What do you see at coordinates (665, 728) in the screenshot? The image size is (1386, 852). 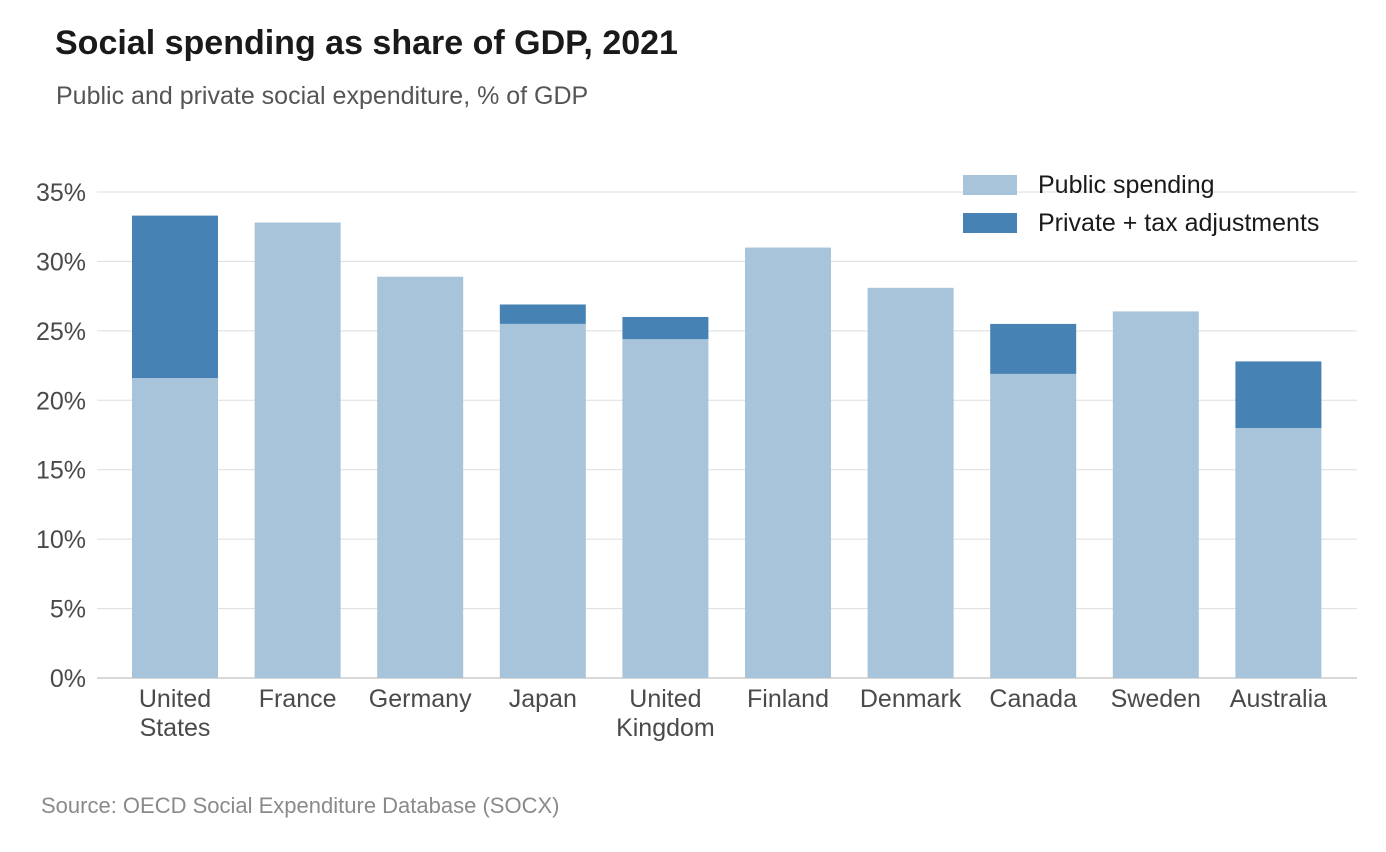 I see `x-tick-label: Kingdom` at bounding box center [665, 728].